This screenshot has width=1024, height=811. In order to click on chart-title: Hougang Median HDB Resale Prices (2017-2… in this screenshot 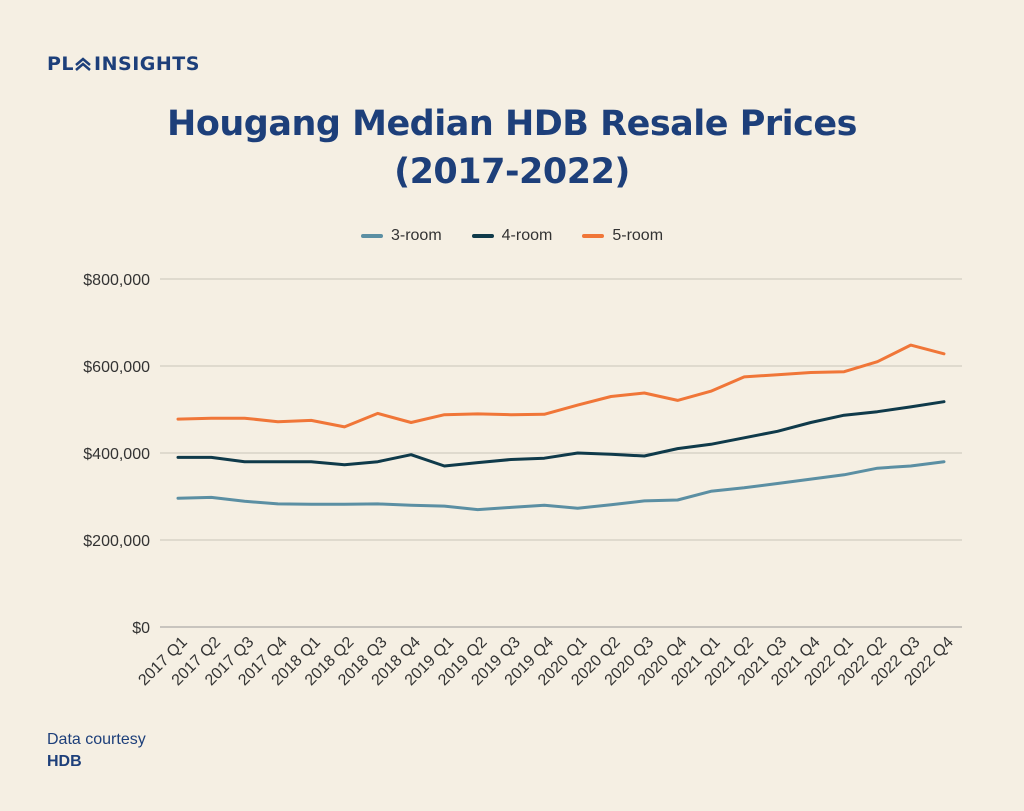, I will do `click(512, 148)`.